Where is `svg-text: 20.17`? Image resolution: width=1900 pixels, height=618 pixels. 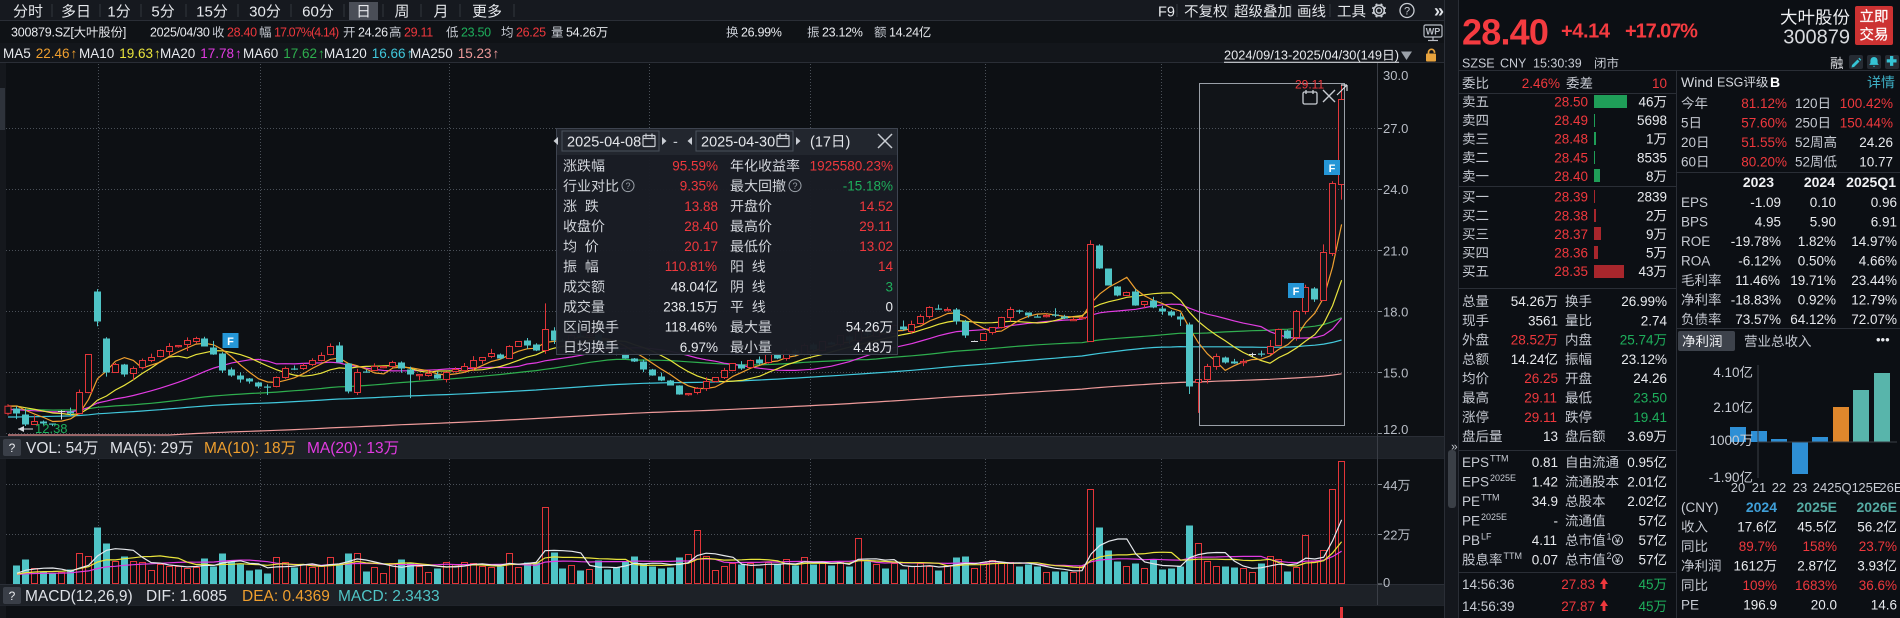
svg-text: 20.17 is located at coordinates (701, 246).